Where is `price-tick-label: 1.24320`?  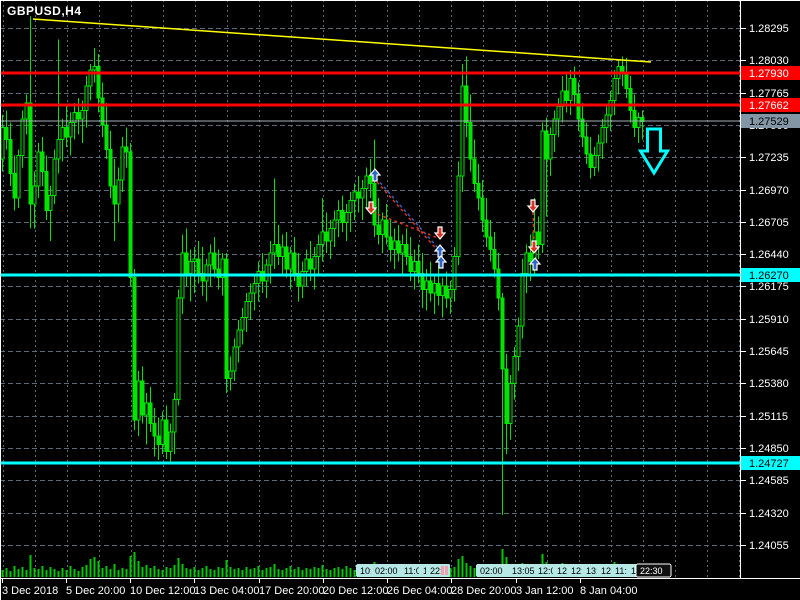
price-tick-label: 1.24320 is located at coordinates (769, 514).